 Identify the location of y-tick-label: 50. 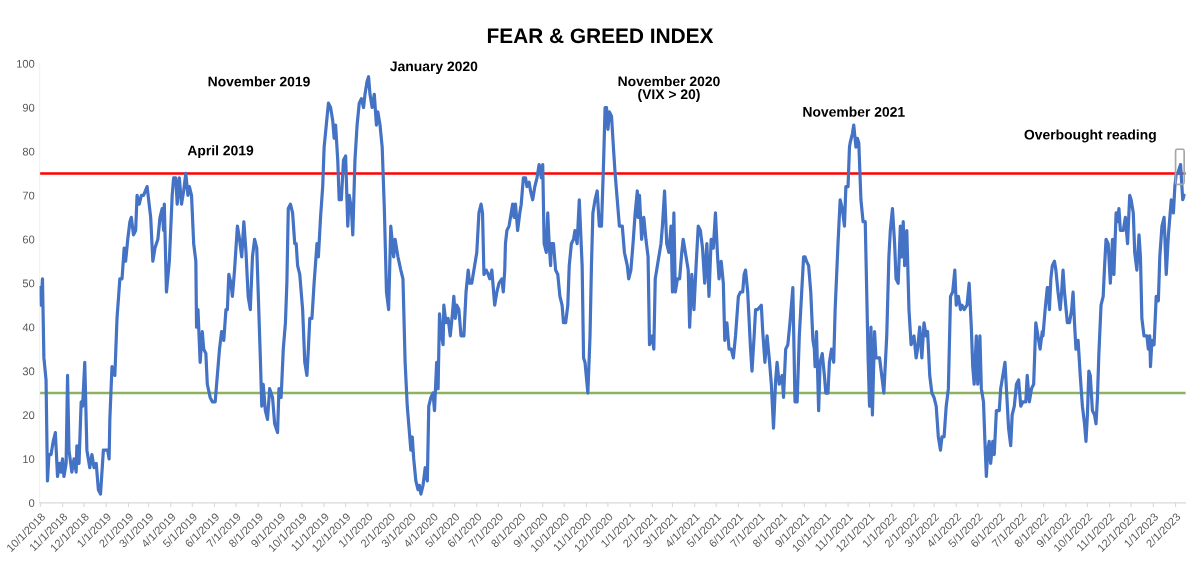
(28, 283).